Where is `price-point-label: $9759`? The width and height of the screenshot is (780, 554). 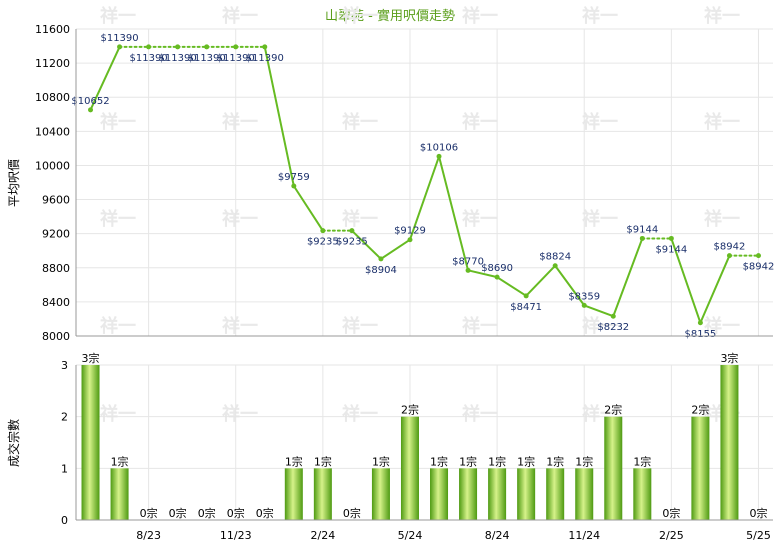
price-point-label: $9759 is located at coordinates (294, 177).